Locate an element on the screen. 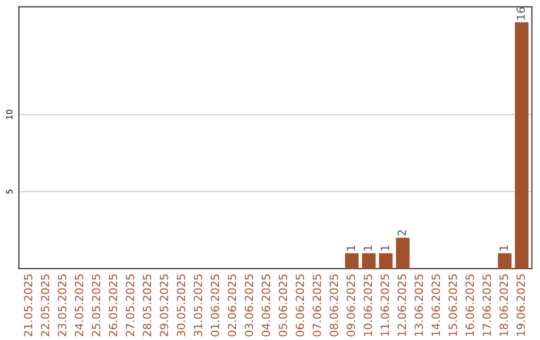 This screenshot has height=340, width=540. x-tick-label: 15.06.2025 is located at coordinates (452, 305).